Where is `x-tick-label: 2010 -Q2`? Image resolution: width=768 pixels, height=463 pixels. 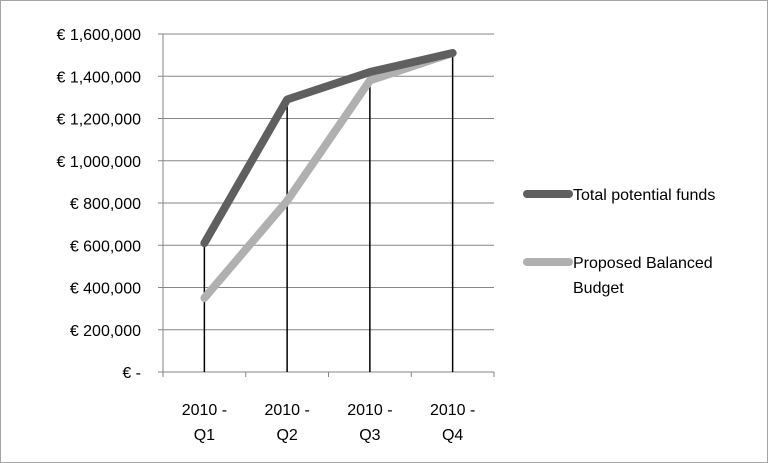 x-tick-label: 2010 -Q2 is located at coordinates (286, 423).